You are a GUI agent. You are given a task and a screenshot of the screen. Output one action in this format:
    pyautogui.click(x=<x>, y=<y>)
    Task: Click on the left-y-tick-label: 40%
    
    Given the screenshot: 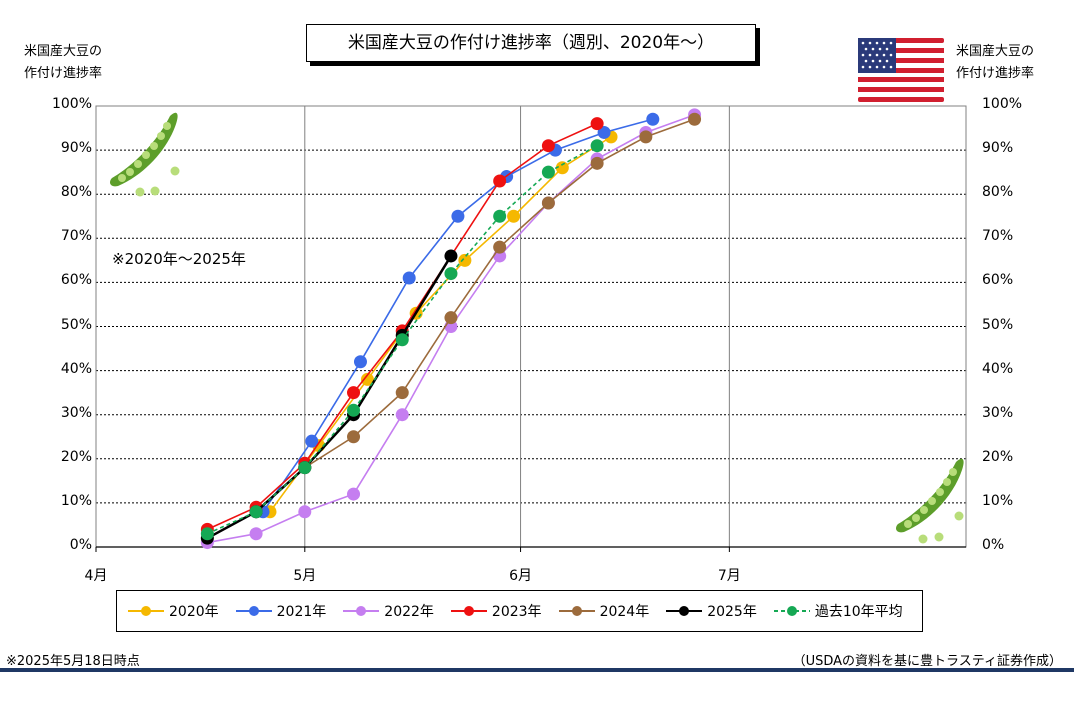 What is the action you would take?
    pyautogui.click(x=76, y=368)
    